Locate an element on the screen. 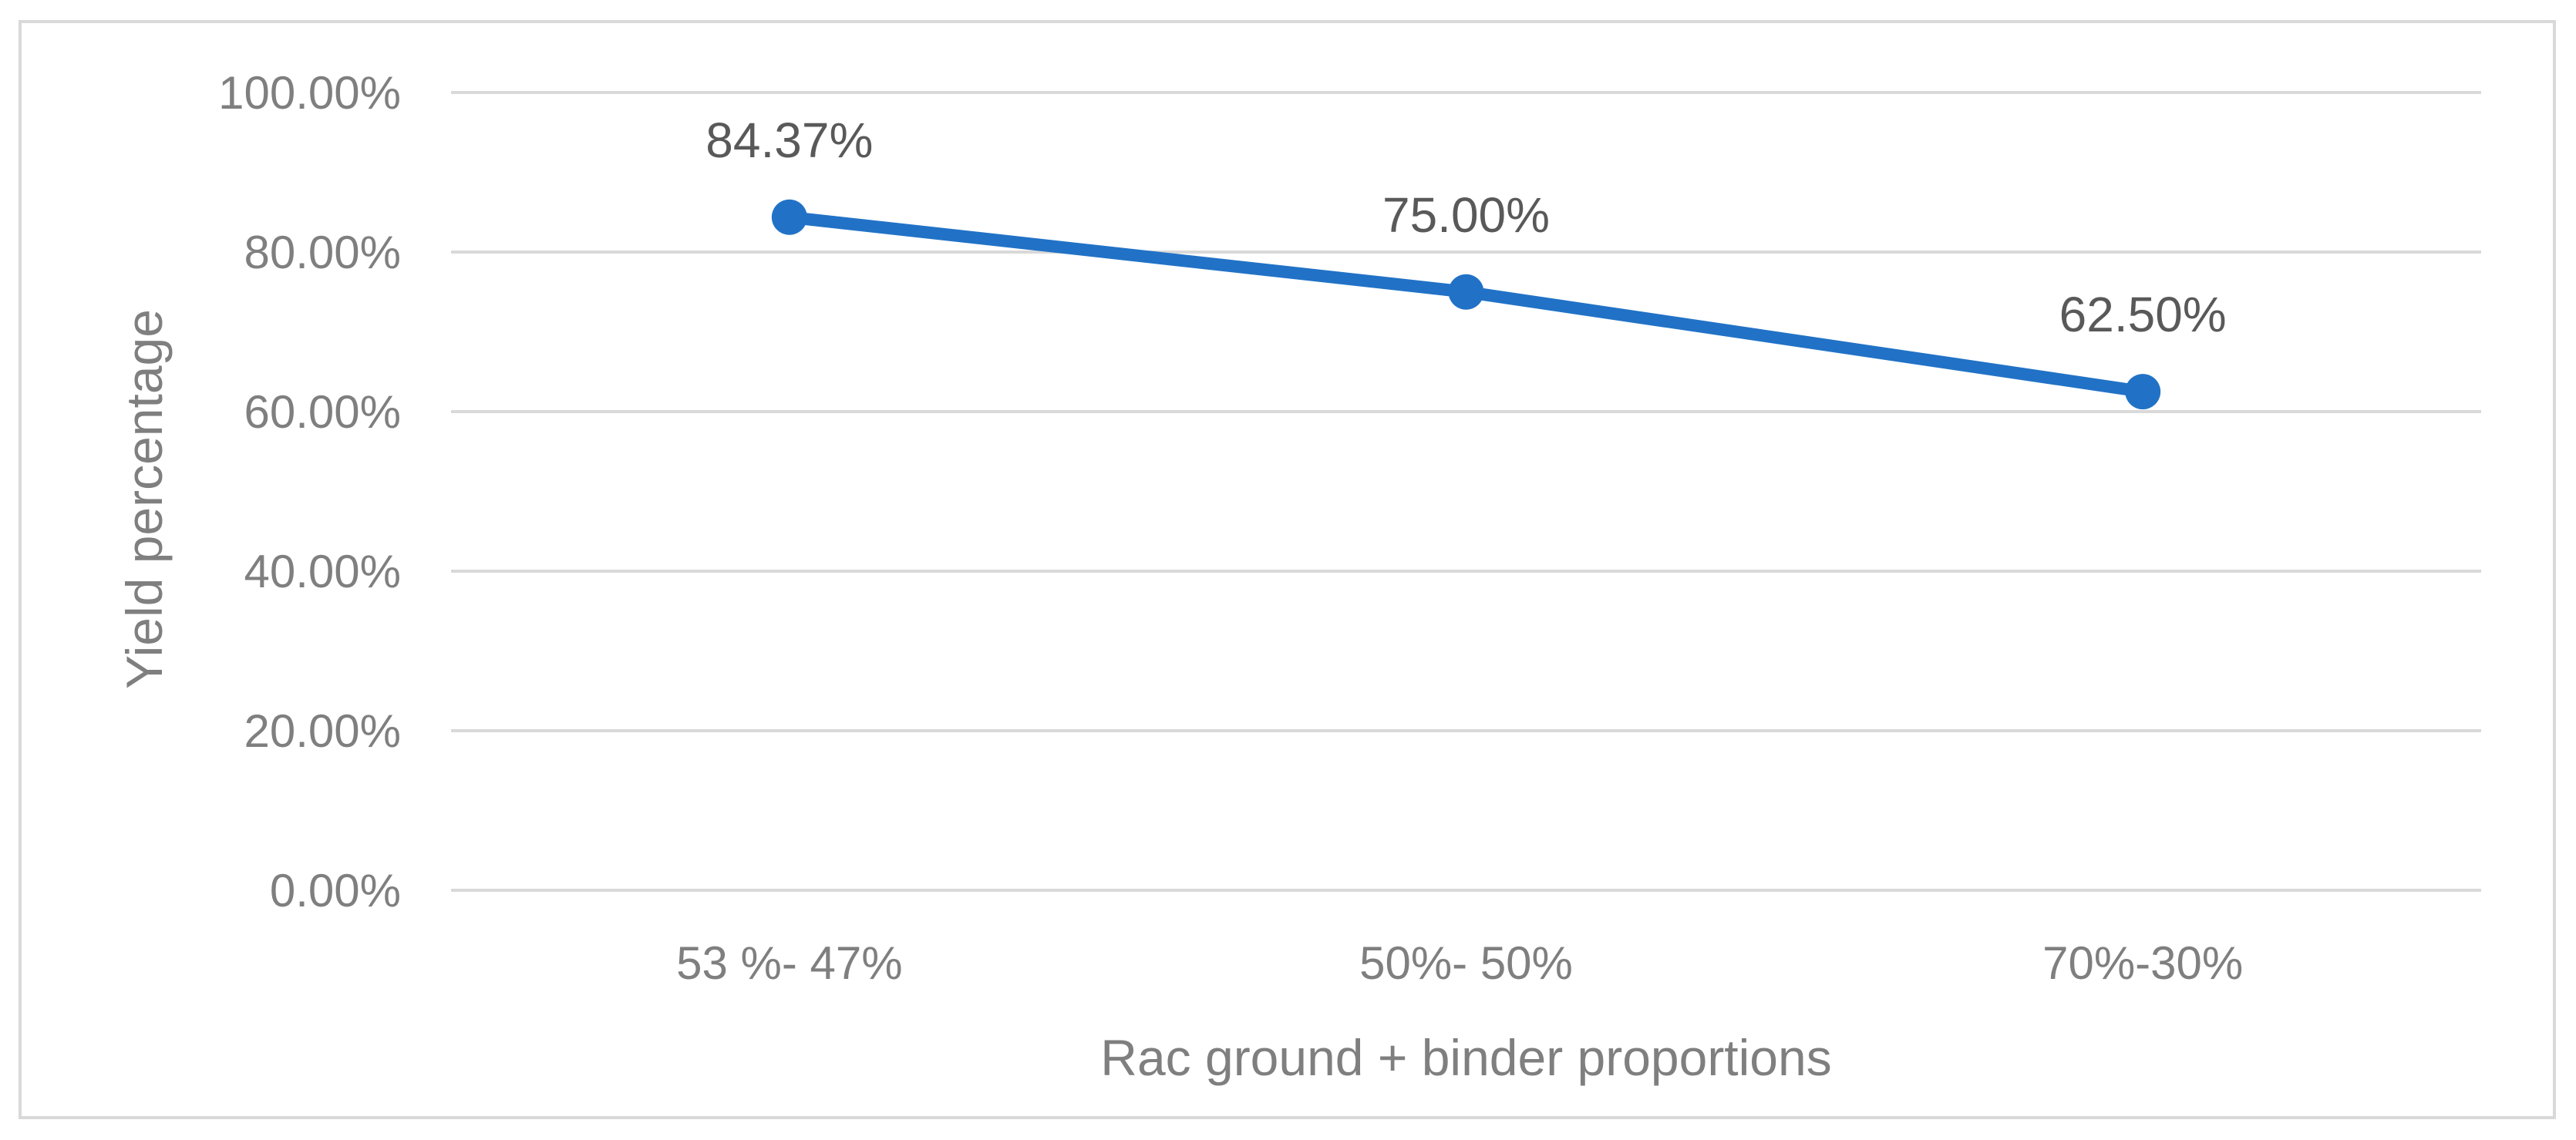 Image resolution: width=2576 pixels, height=1140 pixels. x-axis-ticks: 53 %- 47% 50%- 50% 70%-30% is located at coordinates (1460, 963).